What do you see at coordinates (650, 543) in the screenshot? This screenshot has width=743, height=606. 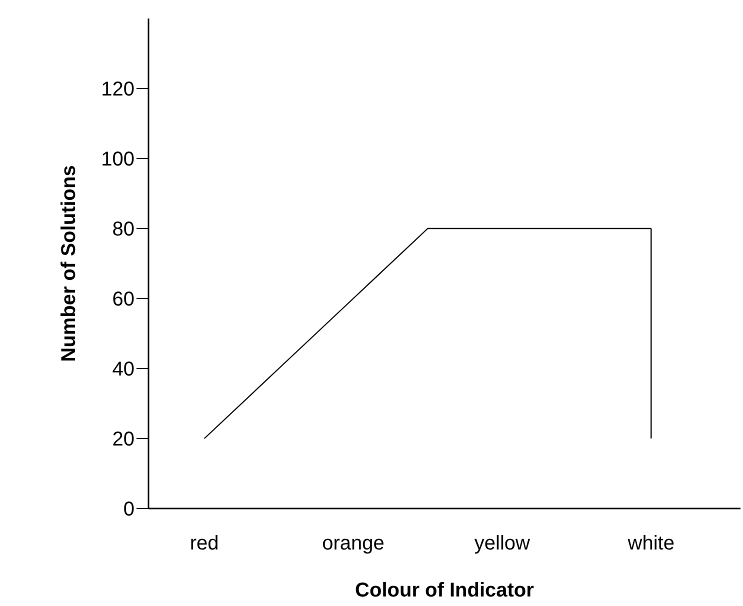 I see `x-tick-label: white` at bounding box center [650, 543].